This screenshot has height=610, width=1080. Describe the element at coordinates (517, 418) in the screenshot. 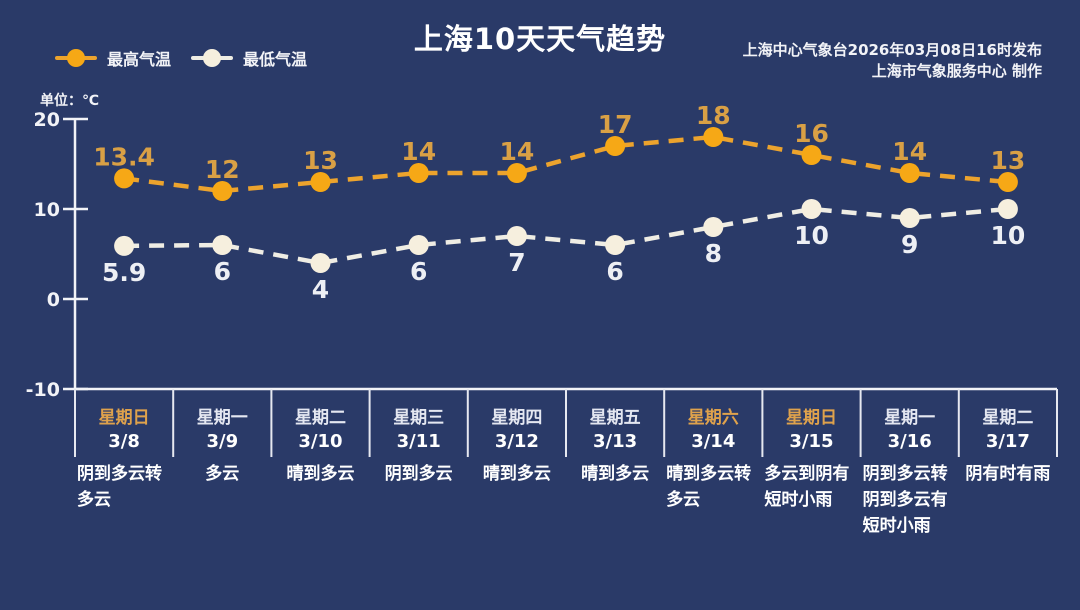

I see `day-of-week-label: 星期四` at that location.